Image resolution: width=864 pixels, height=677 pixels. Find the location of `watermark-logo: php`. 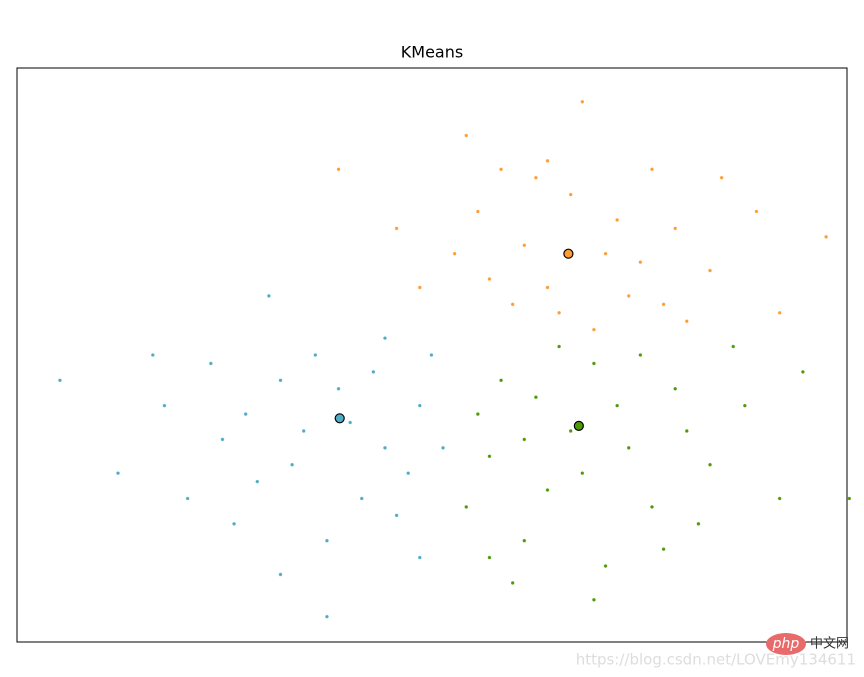

watermark-logo: php is located at coordinates (786, 644).